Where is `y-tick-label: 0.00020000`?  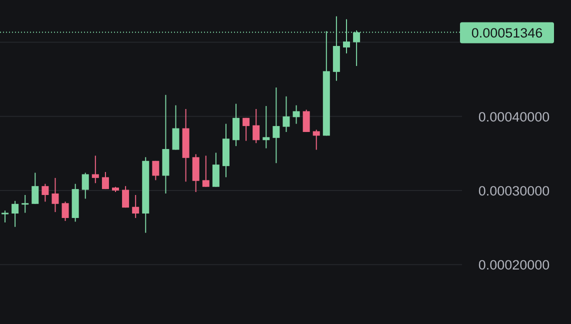 y-tick-label: 0.00020000 is located at coordinates (514, 265).